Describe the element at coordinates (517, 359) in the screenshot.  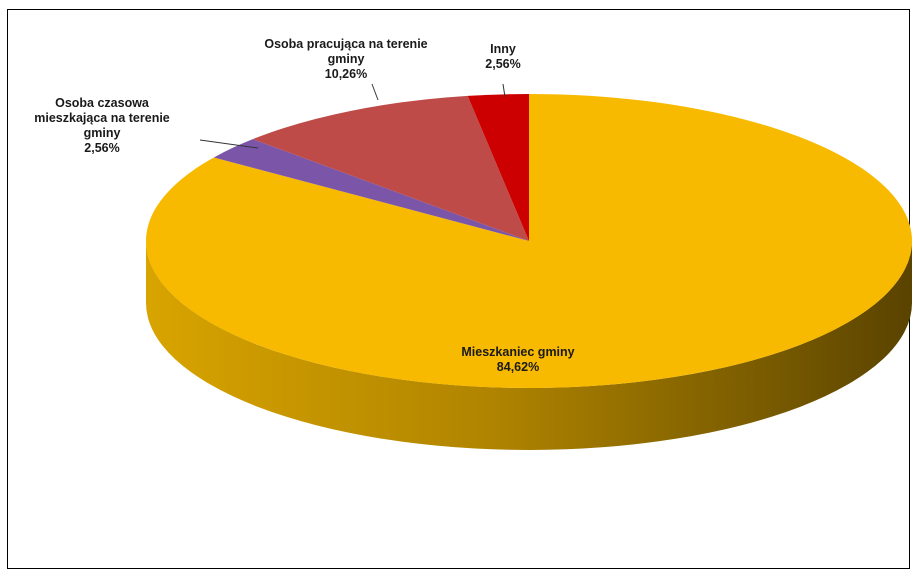
I see `slice-label: Mieszkaniec gminy 84,62%` at that location.